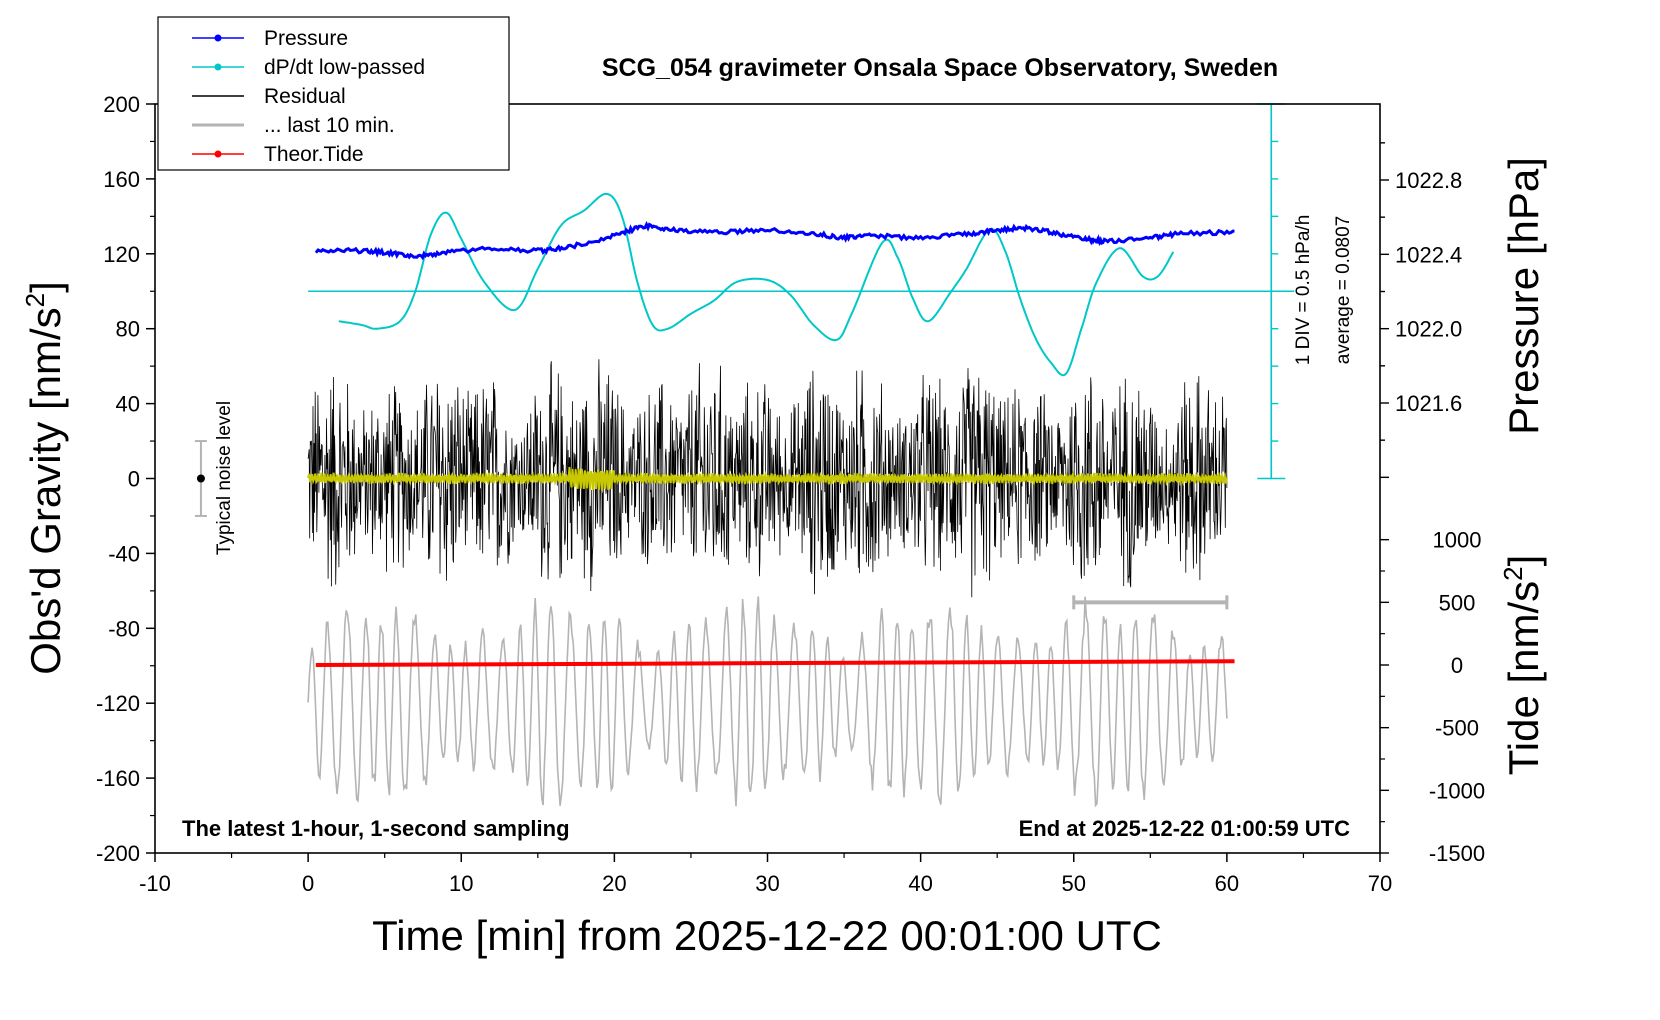  What do you see at coordinates (35, 300) in the screenshot?
I see `y-axis-label-left-sup: 2` at bounding box center [35, 300].